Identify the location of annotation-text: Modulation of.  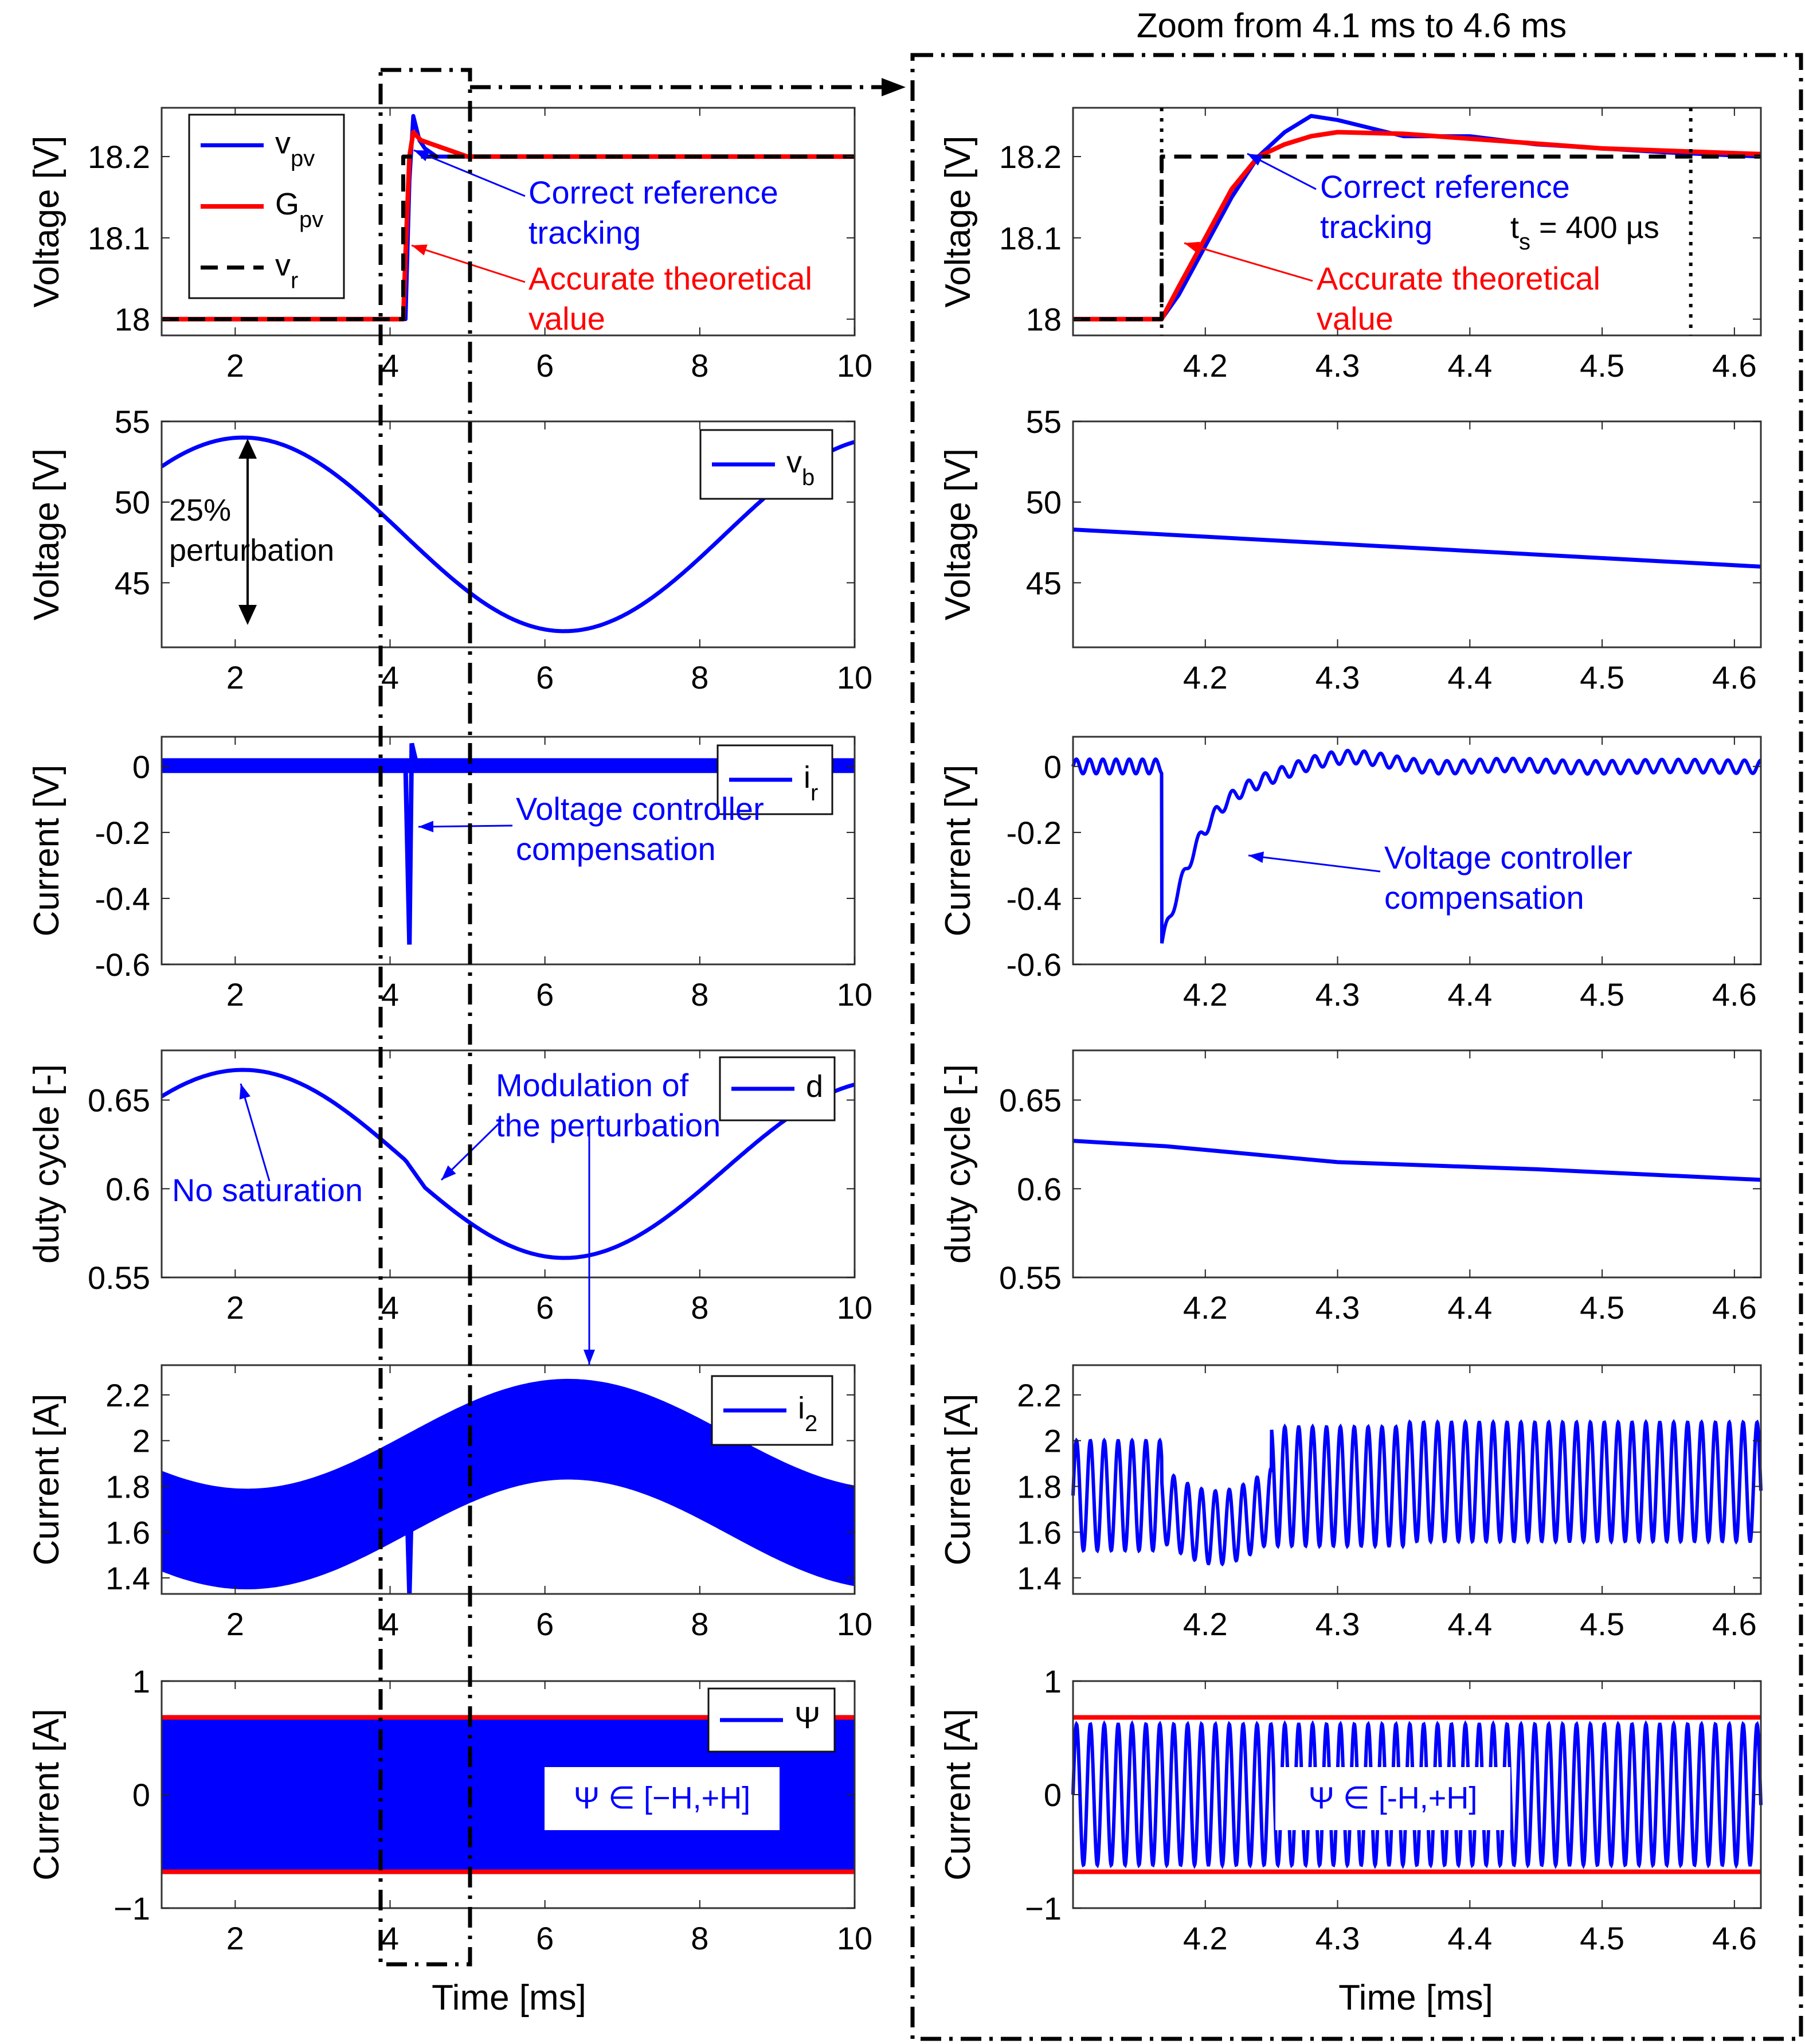
(592, 1085).